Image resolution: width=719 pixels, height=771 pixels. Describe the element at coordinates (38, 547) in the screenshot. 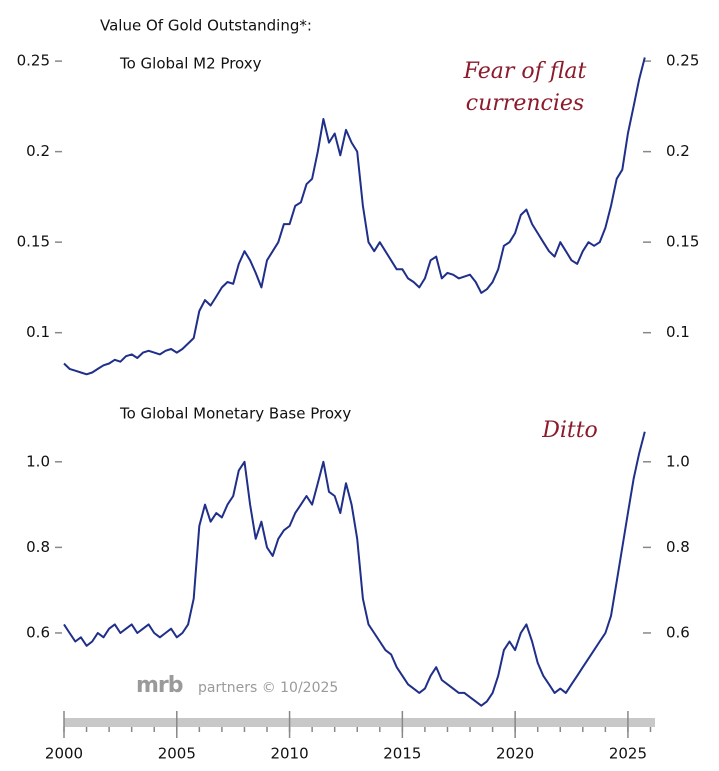

I see `y-tick-label: 0.8` at that location.